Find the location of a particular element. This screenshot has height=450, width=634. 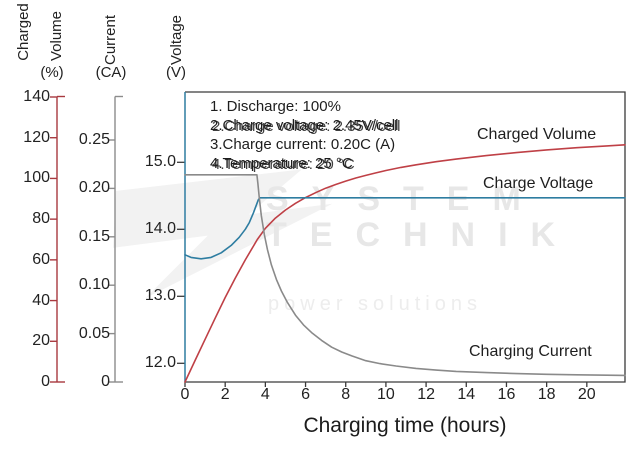

y-tick-label-volume: 40 is located at coordinates (41, 300).